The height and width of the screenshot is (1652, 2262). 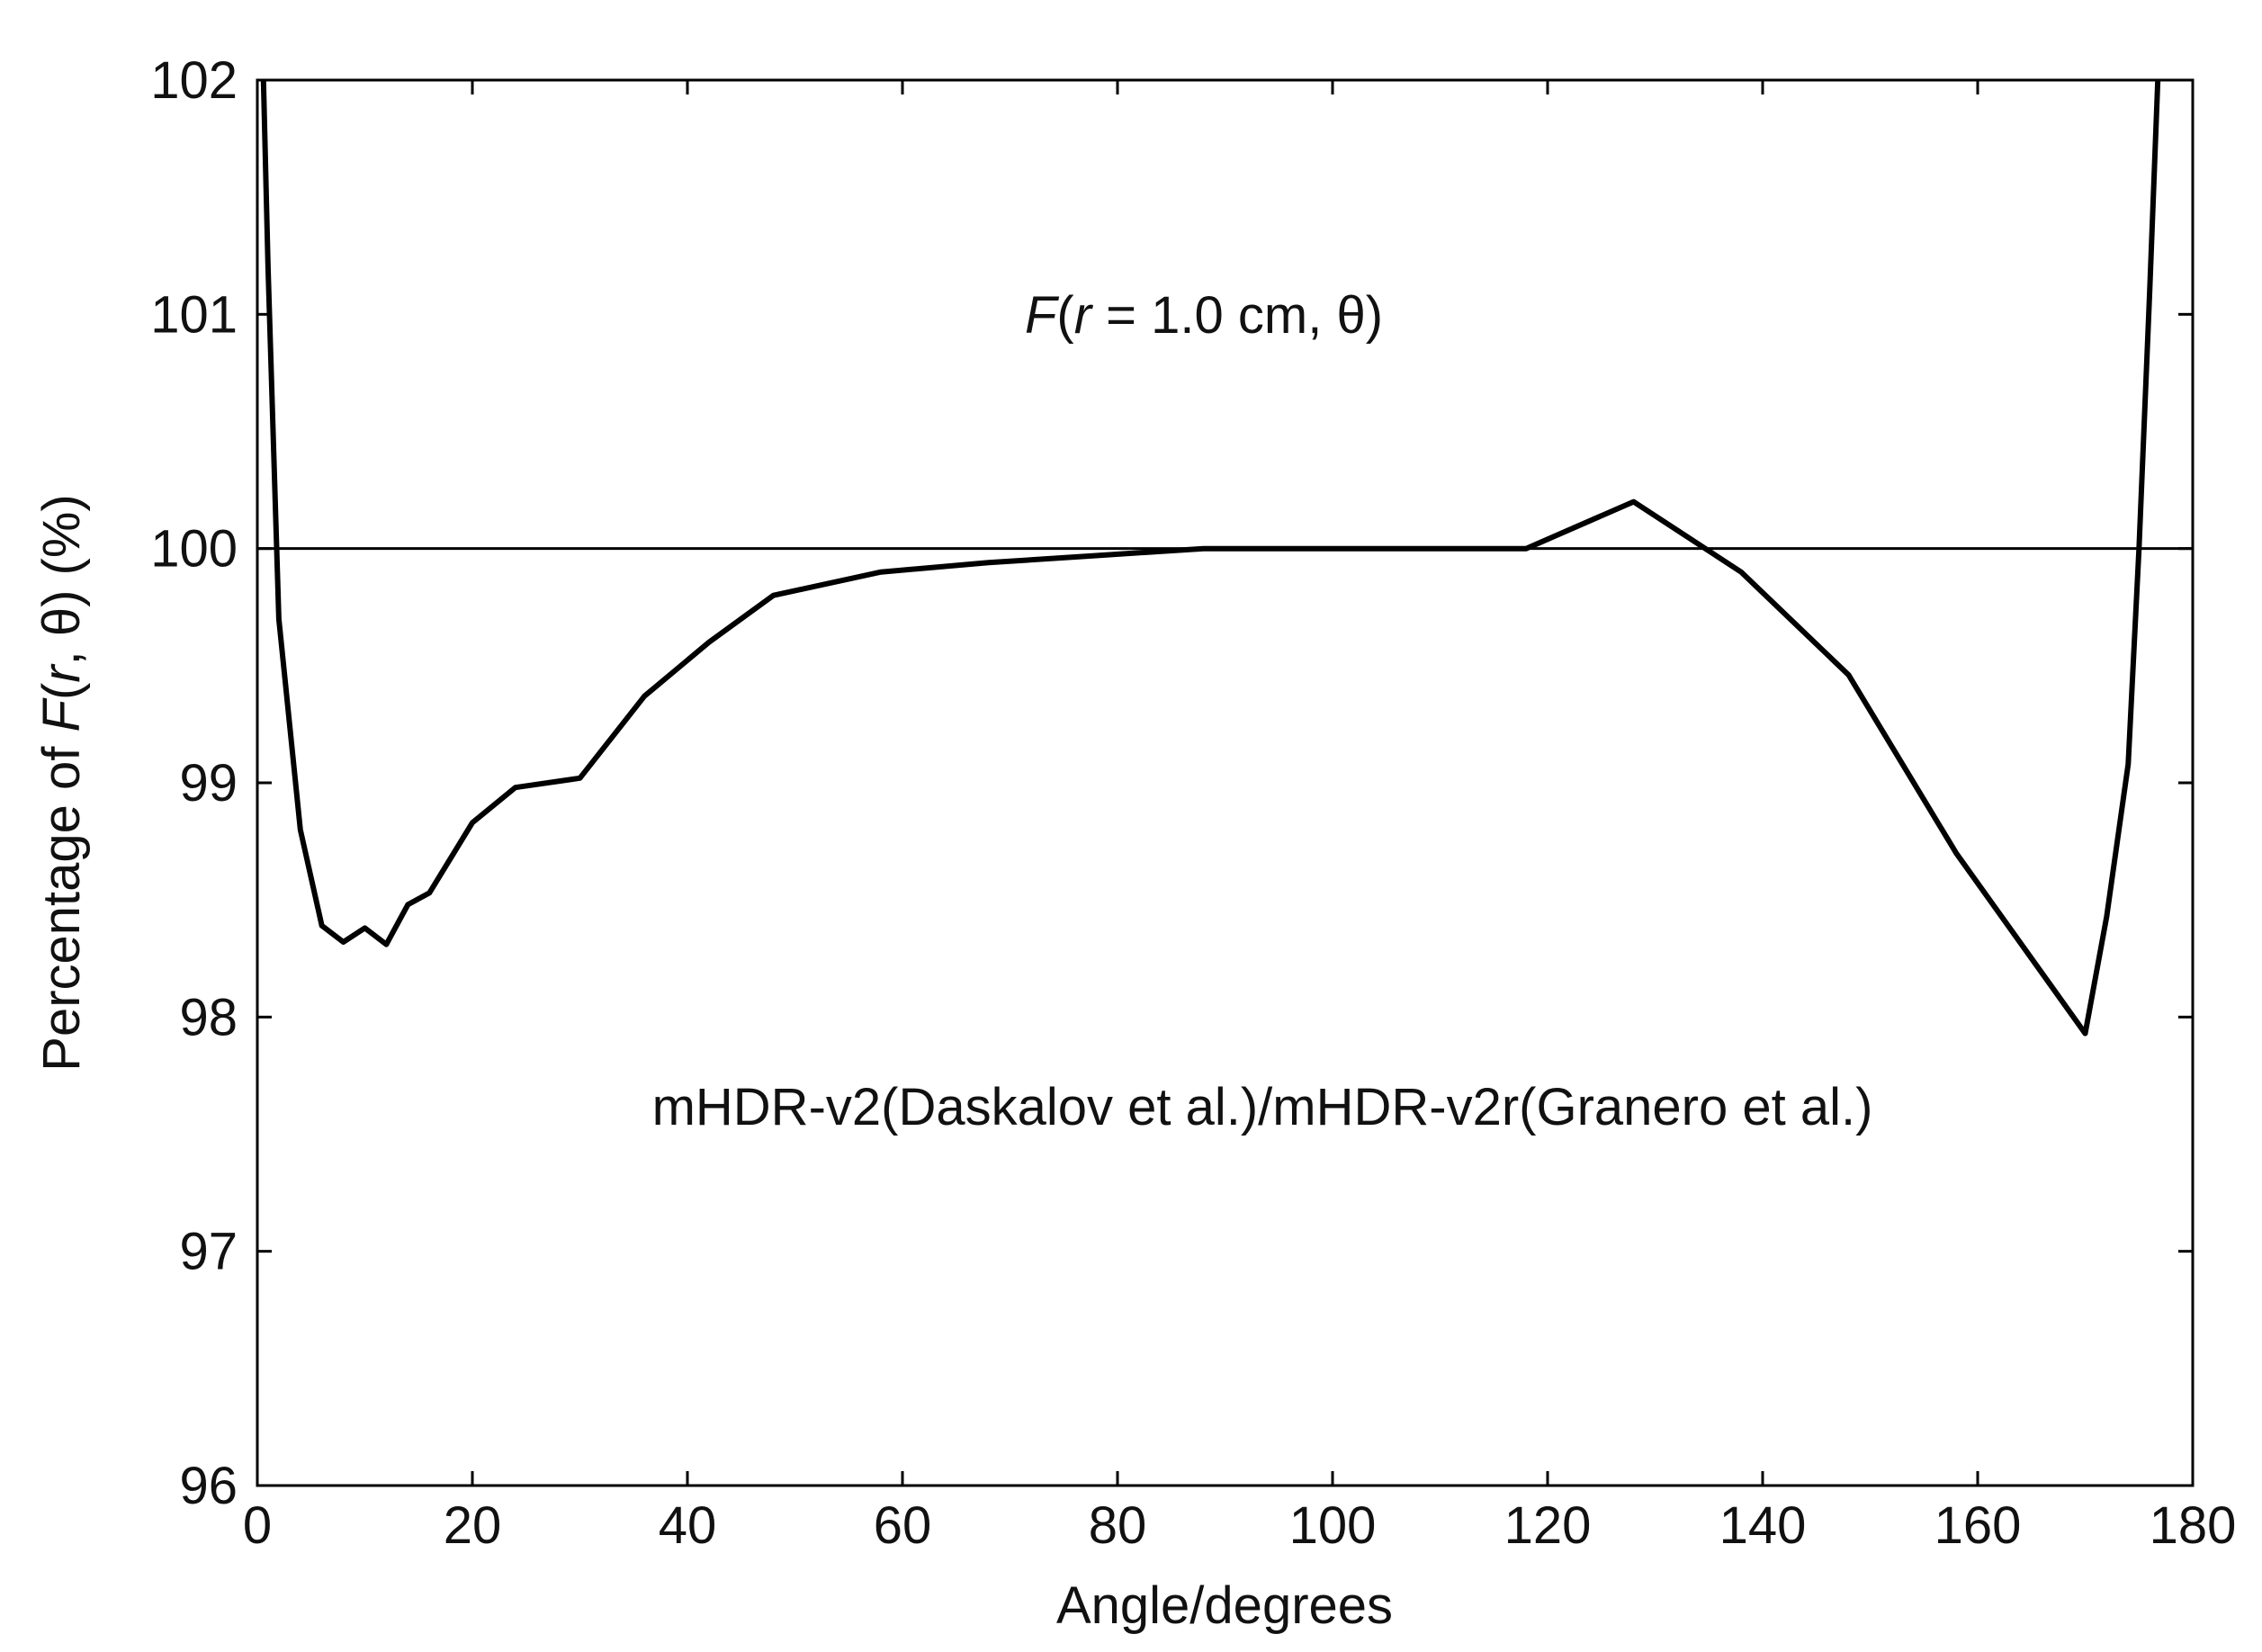 I want to click on y-axis-title-open: (, so click(x=61, y=691).